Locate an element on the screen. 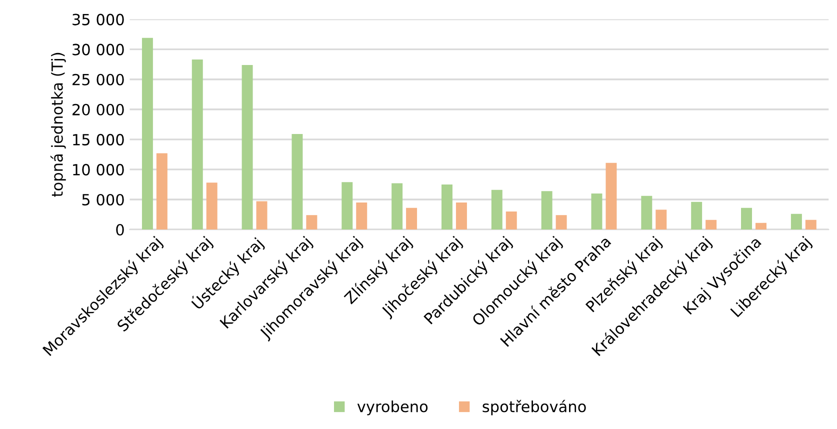 This screenshot has width=837, height=429. y-tick-label: 30 000 is located at coordinates (98, 50).